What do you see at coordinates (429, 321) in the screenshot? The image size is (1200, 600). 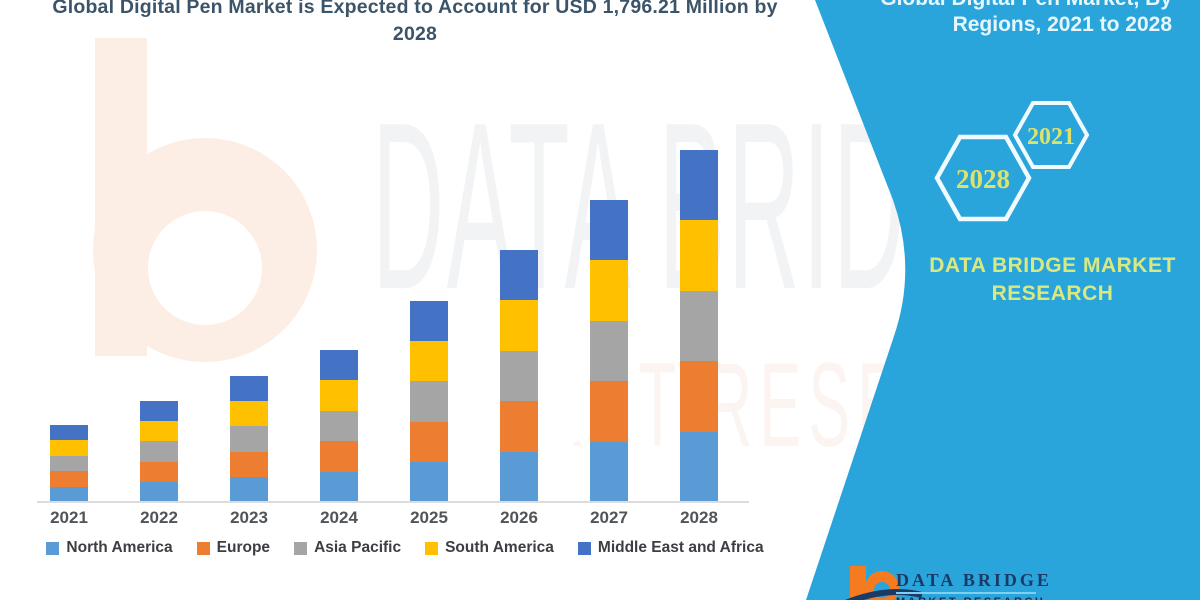 I see `bar-segment-2025-middle-east-and-africa` at bounding box center [429, 321].